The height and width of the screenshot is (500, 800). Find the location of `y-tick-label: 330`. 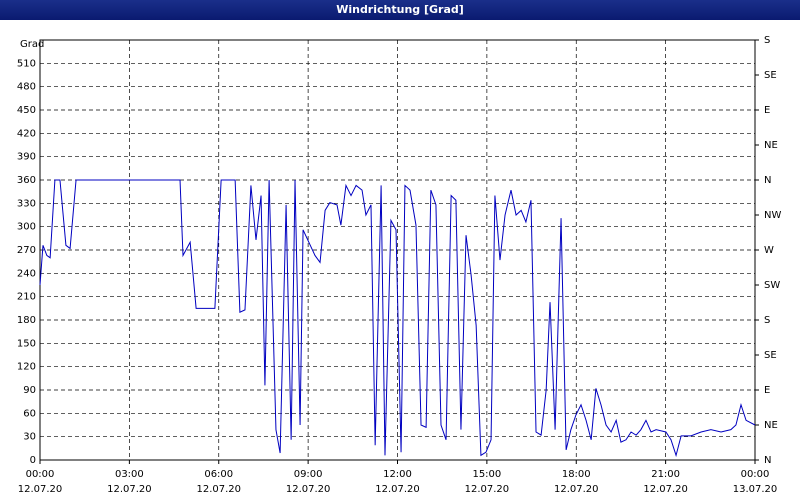

y-tick-label: 330 is located at coordinates (26, 203).